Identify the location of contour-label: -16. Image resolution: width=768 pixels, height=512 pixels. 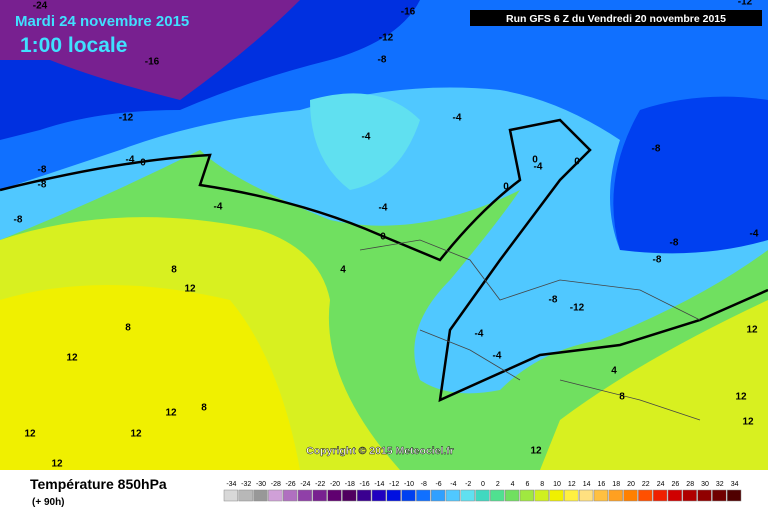
(408, 12).